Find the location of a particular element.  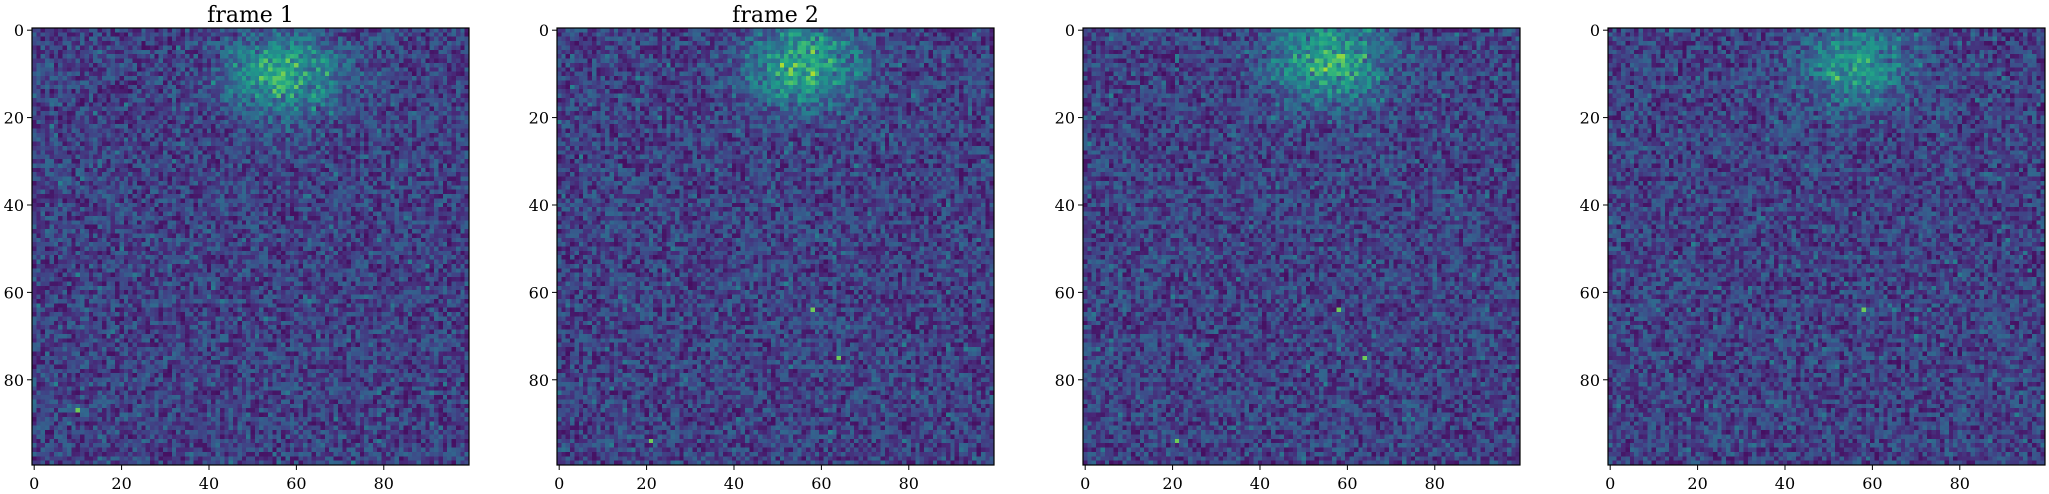

panel-title: frame 2 is located at coordinates (775, 15).